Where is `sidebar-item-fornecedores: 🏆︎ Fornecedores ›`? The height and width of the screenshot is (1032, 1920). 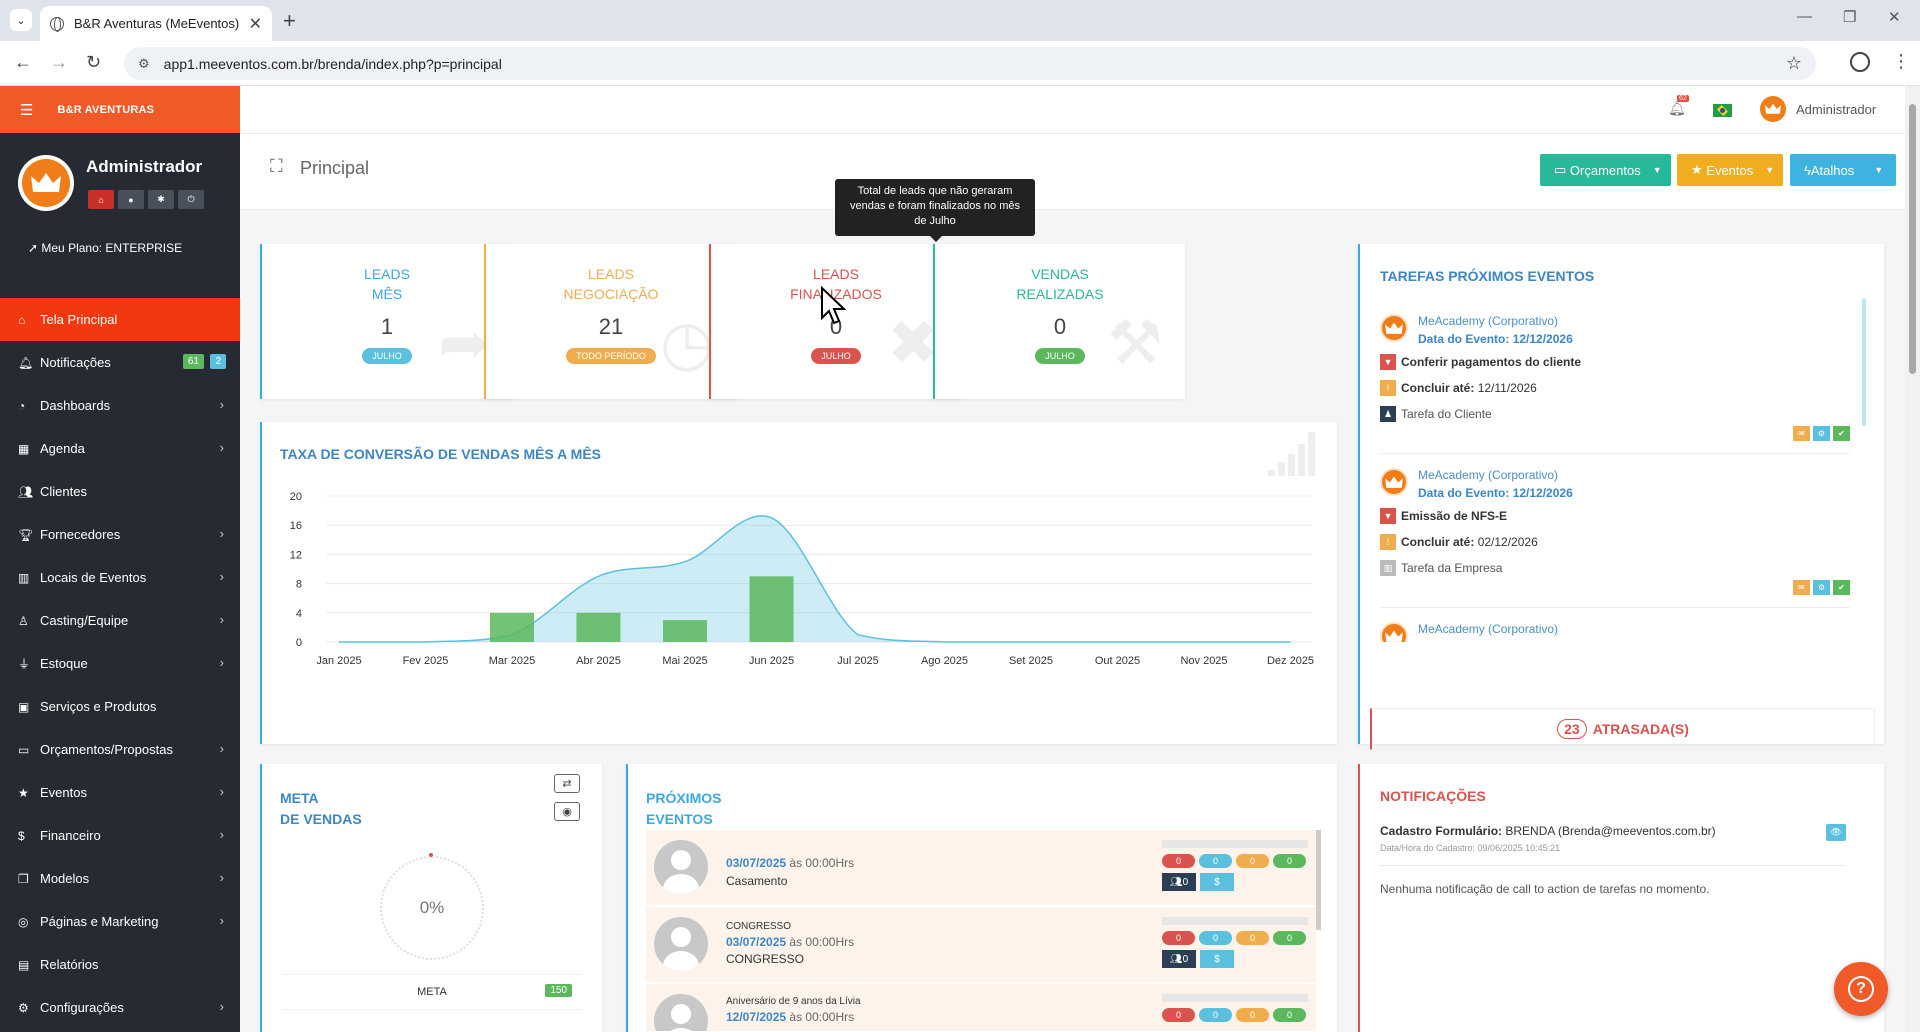
sidebar-item-fornecedores: 🏆︎ Fornecedores › is located at coordinates (120, 534).